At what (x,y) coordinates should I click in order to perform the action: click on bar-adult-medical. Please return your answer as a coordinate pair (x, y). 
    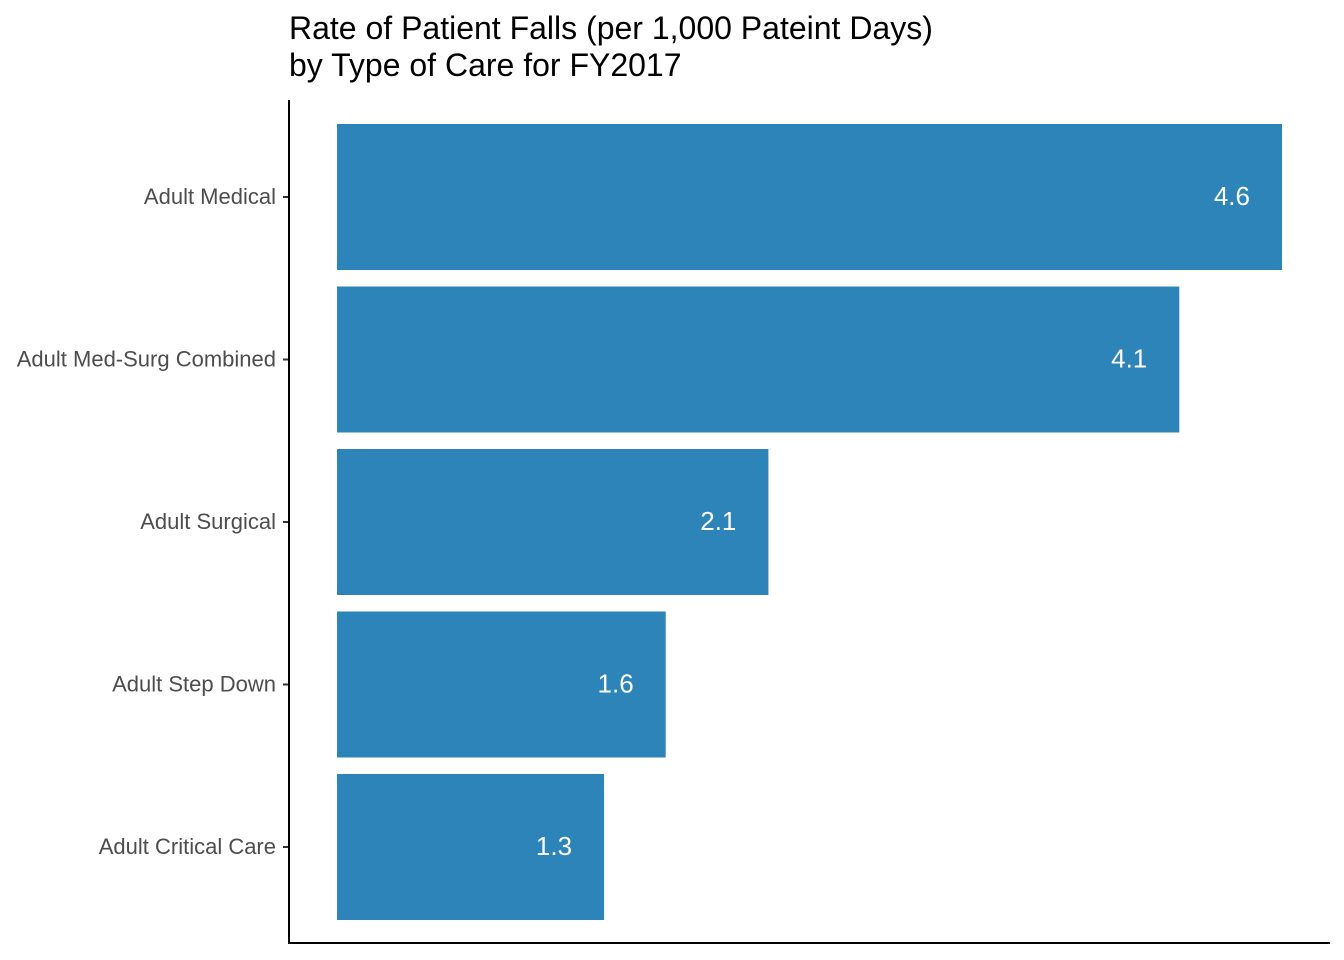
    Looking at the image, I should click on (809, 197).